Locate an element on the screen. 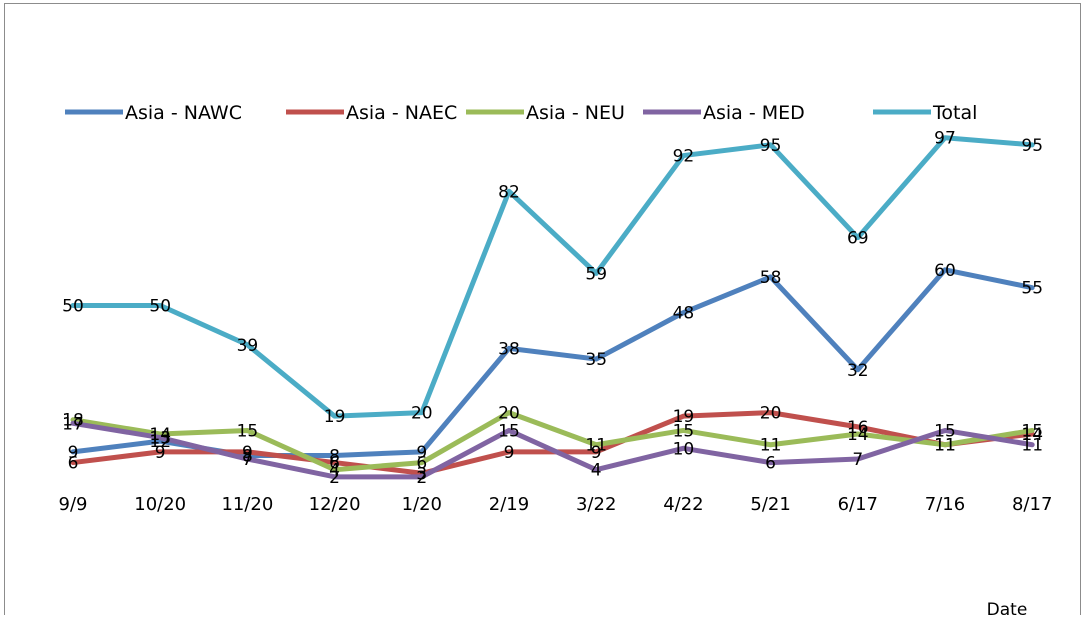  data-label: 32 is located at coordinates (858, 371).